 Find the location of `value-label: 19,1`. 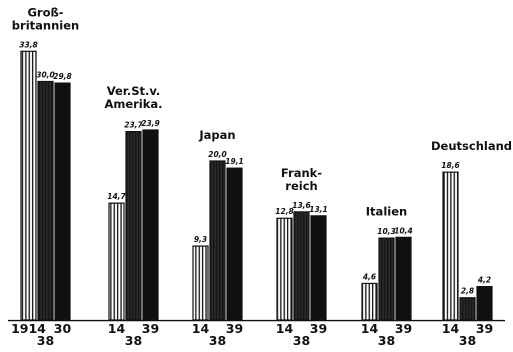

value-label: 19,1 is located at coordinates (234, 161).